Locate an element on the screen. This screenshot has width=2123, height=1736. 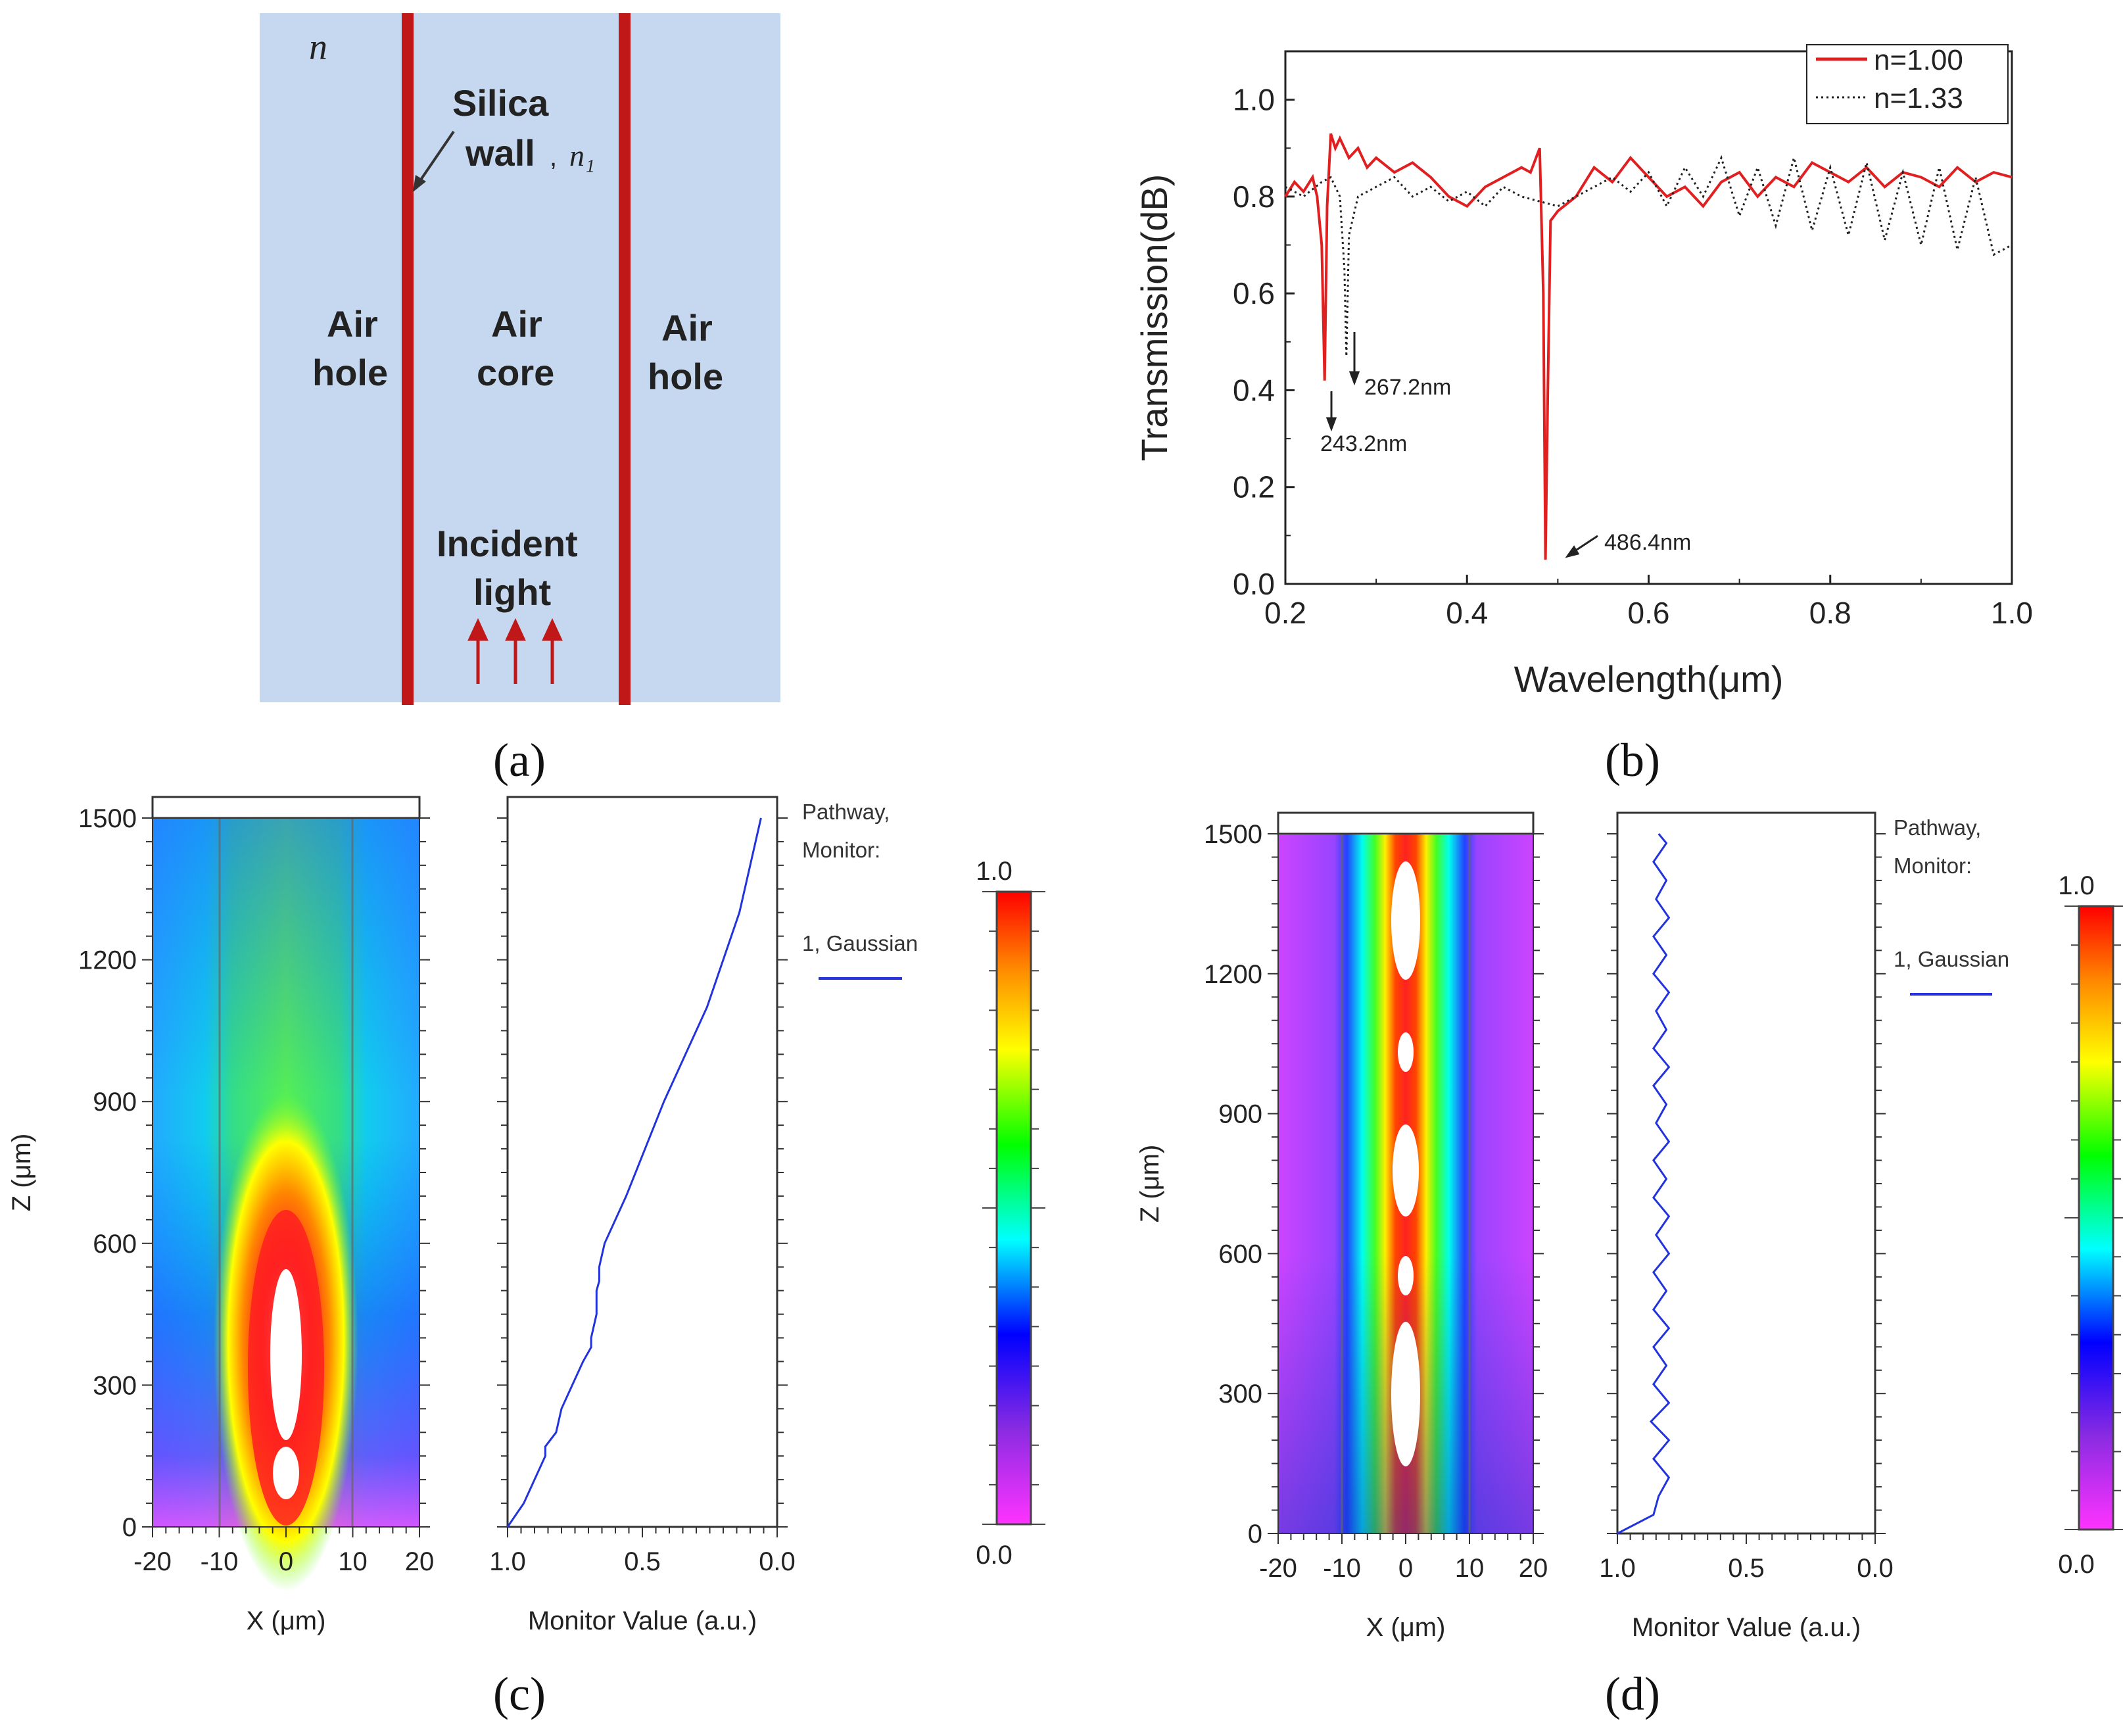
y-tick-label: 0.8 is located at coordinates (1254, 197).